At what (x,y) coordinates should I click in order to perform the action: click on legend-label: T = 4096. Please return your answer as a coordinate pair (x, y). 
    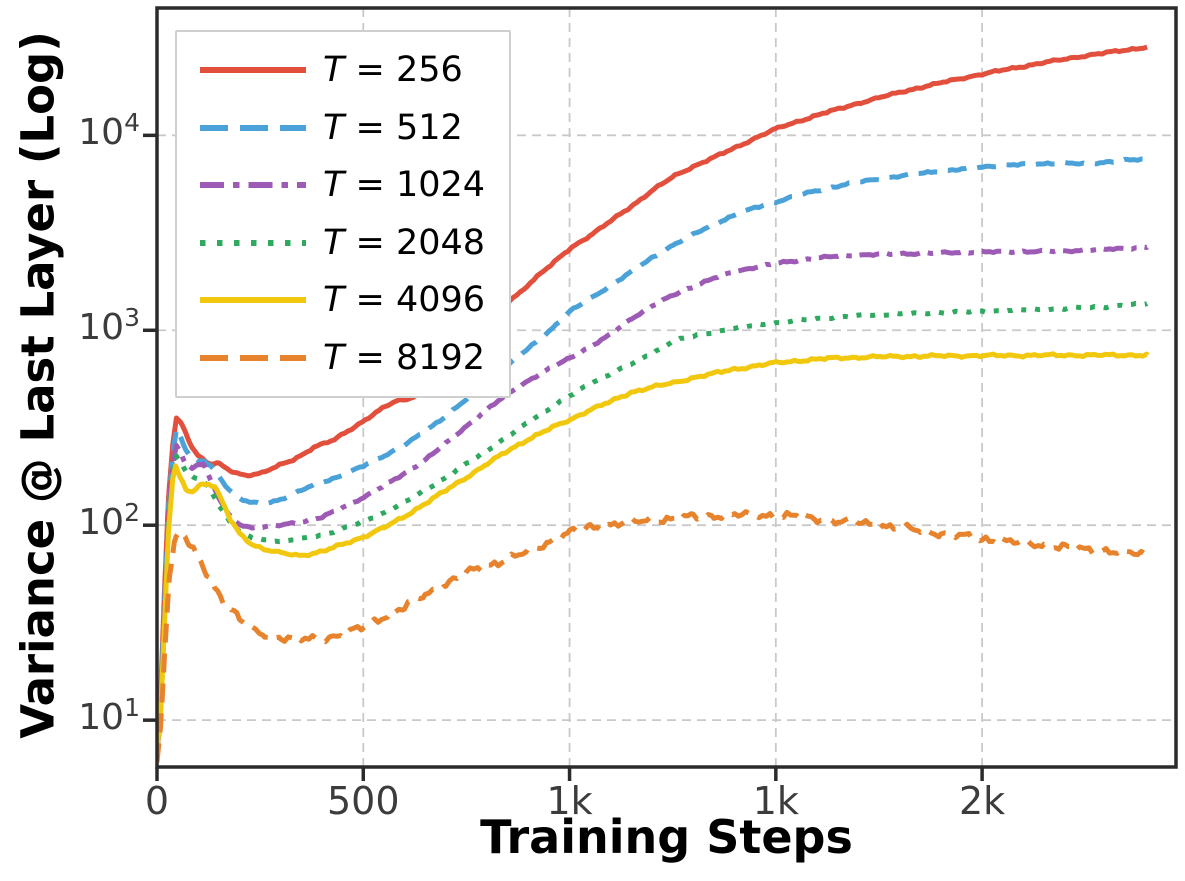
    Looking at the image, I should click on (404, 300).